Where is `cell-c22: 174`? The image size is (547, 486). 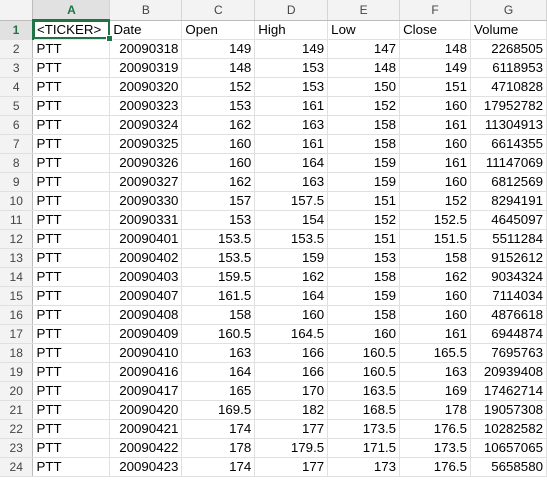
cell-c22: 174 is located at coordinates (218, 429).